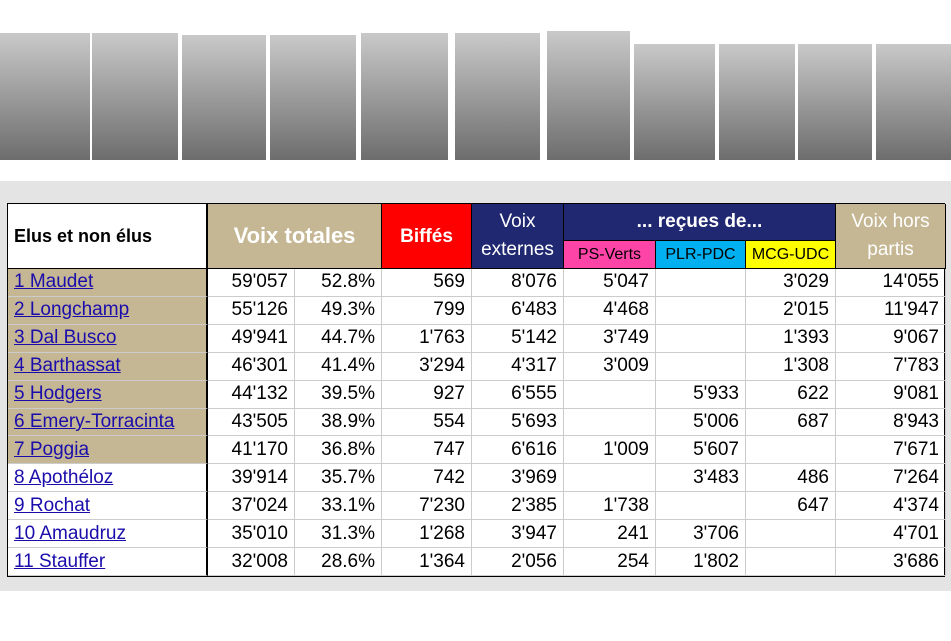 Image resolution: width=951 pixels, height=641 pixels. What do you see at coordinates (791, 338) in the screenshot?
I see `table-cell: 1'393` at bounding box center [791, 338].